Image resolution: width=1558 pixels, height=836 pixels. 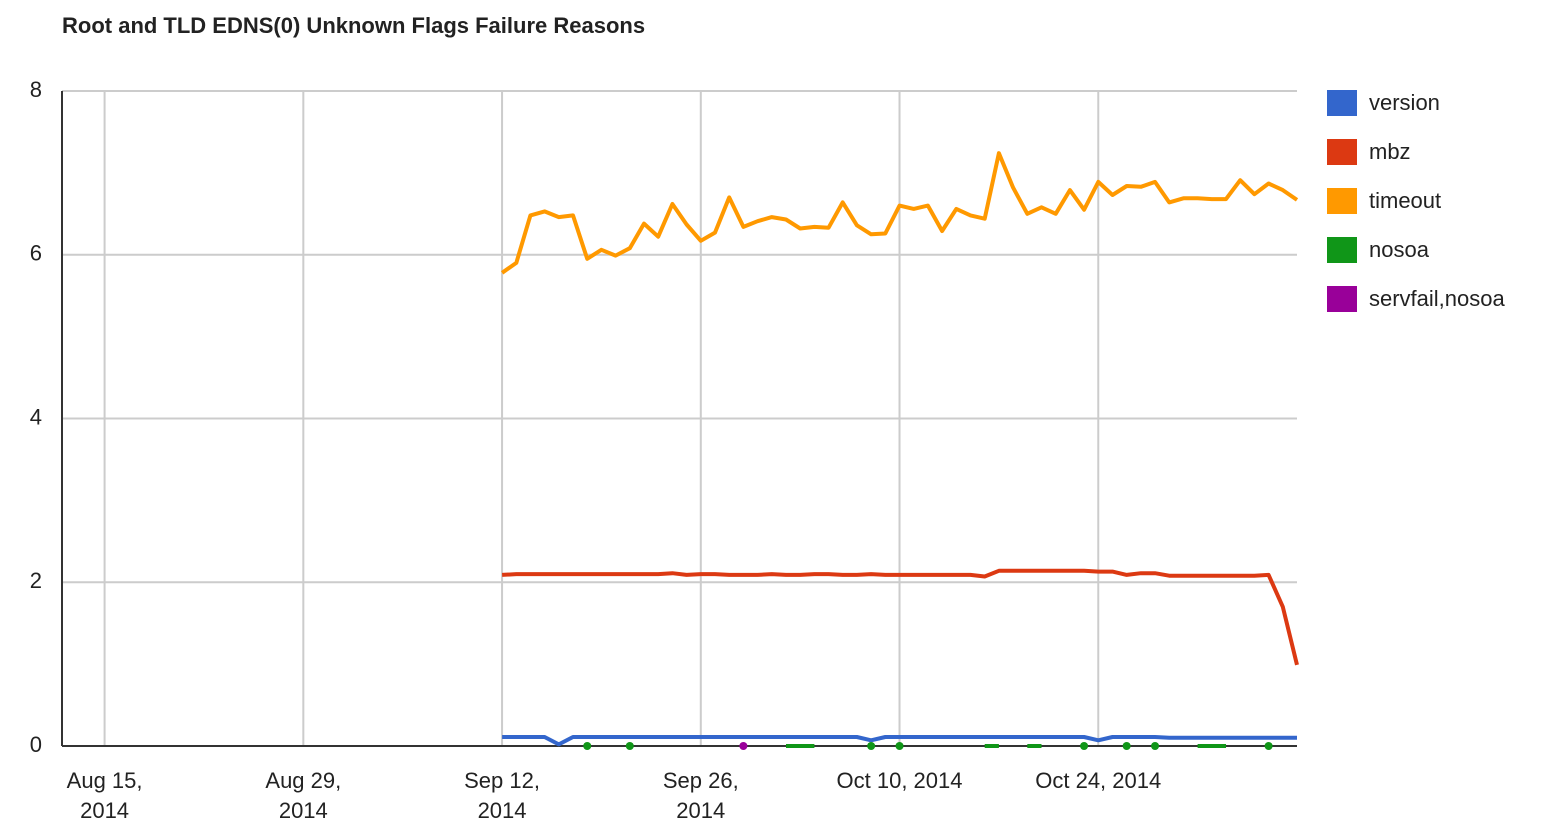 I want to click on y-tick-label: 0, so click(x=36, y=744).